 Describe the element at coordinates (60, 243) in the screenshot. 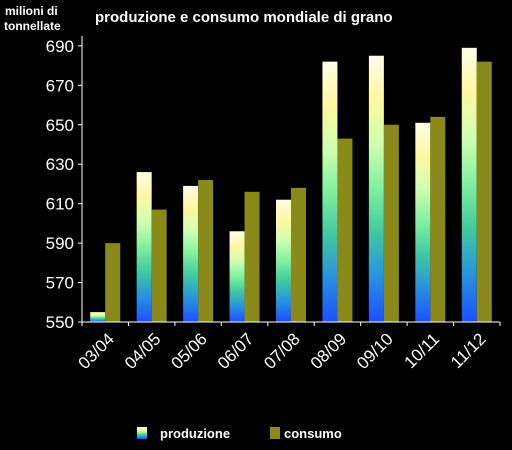

I see `y-tick-label: 590` at that location.